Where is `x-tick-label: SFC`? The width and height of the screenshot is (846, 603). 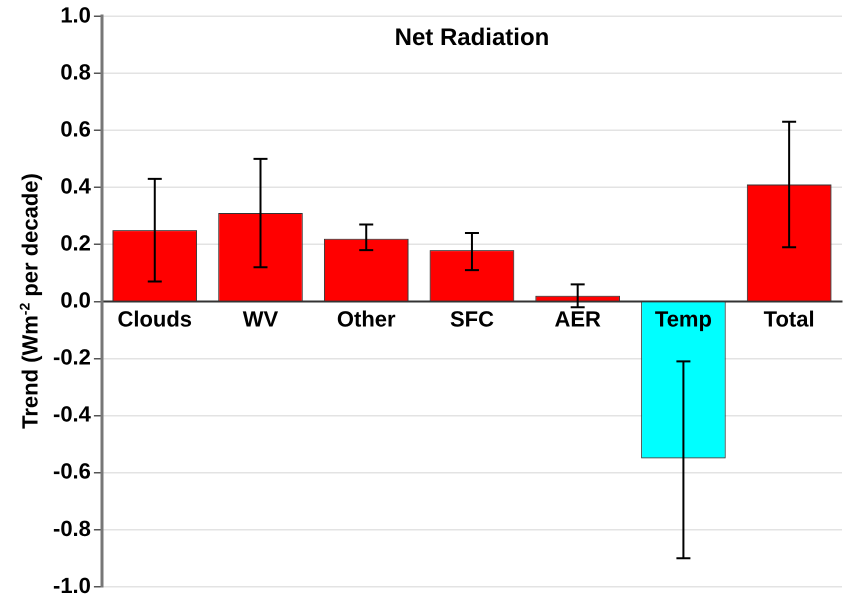
x-tick-label: SFC is located at coordinates (472, 319).